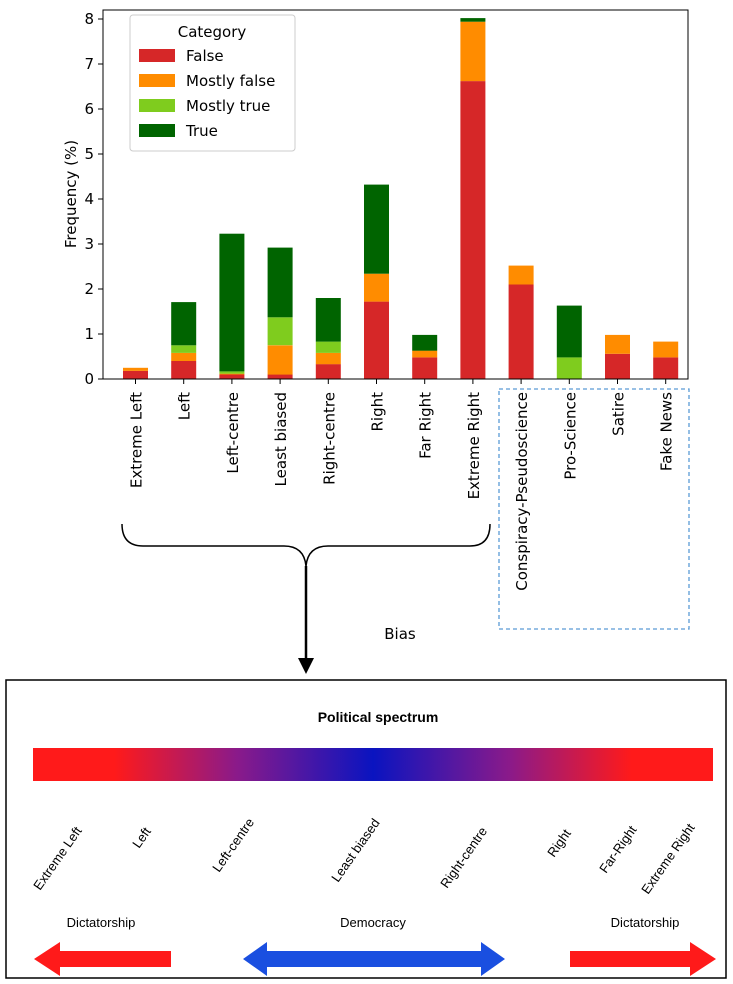 This screenshot has width=733, height=984. Describe the element at coordinates (473, 230) in the screenshot. I see `bar-extreme-right-false` at that location.